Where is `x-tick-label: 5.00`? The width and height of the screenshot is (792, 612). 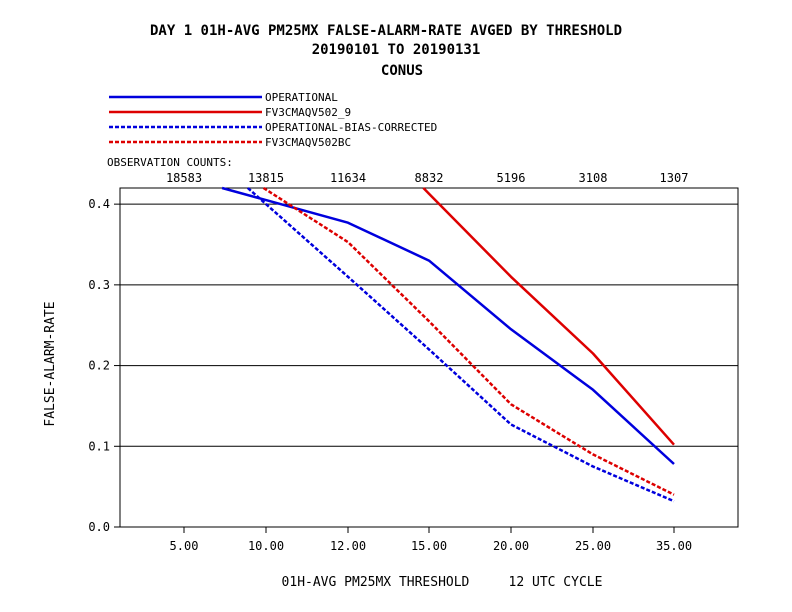
x-tick-label: 5.00 is located at coordinates (184, 546).